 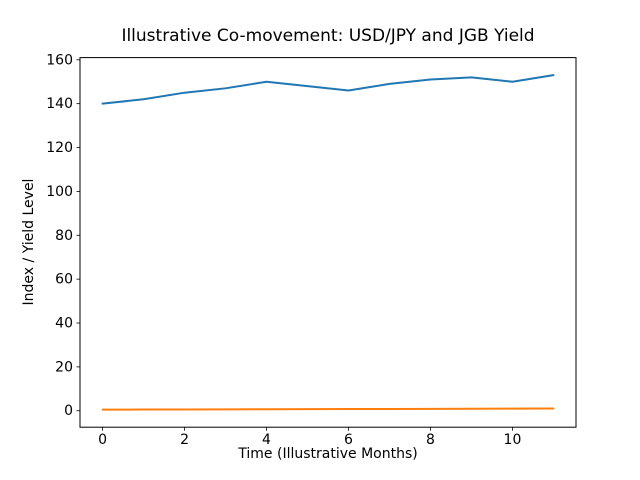 What do you see at coordinates (64, 280) in the screenshot?
I see `y-tick-label: 60` at bounding box center [64, 280].